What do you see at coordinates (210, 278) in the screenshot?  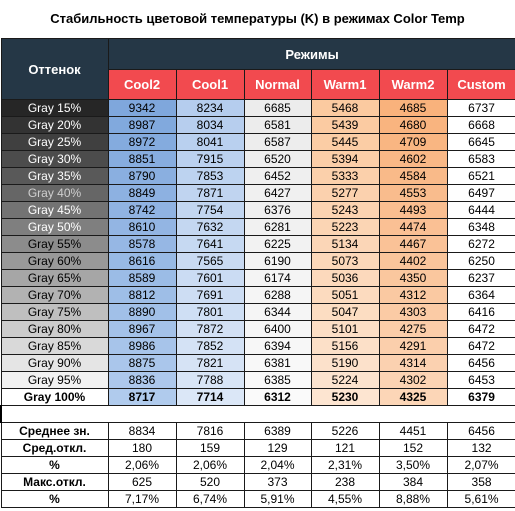 I see `value-cell: 7601` at bounding box center [210, 278].